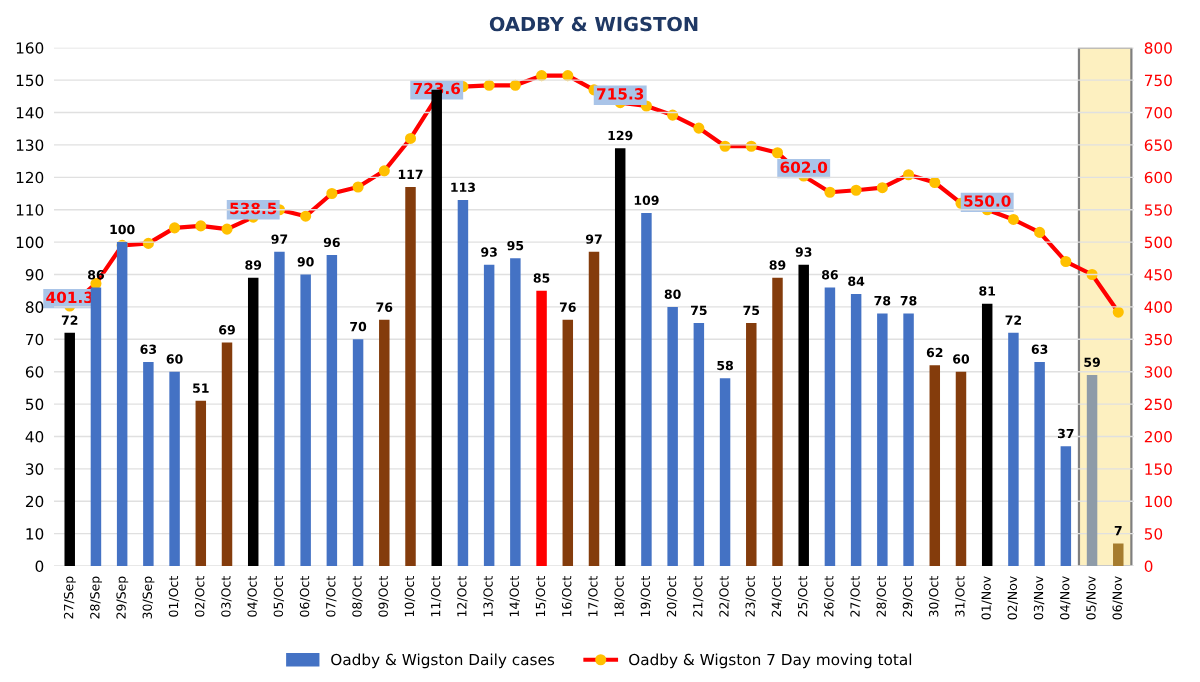 This screenshot has height=682, width=1200. I want to click on chart-title: OADBY & WIGSTON, so click(593, 24).